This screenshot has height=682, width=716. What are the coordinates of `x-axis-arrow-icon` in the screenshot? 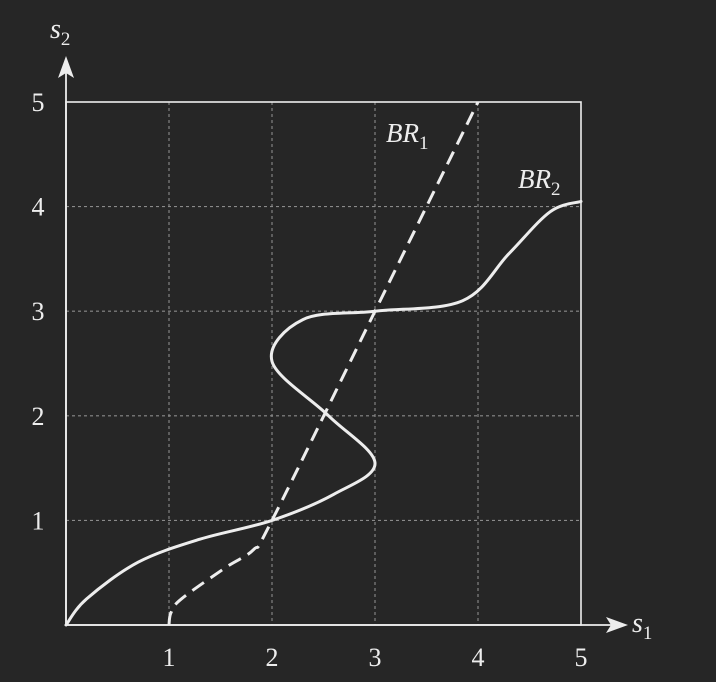 It's located at (617, 625).